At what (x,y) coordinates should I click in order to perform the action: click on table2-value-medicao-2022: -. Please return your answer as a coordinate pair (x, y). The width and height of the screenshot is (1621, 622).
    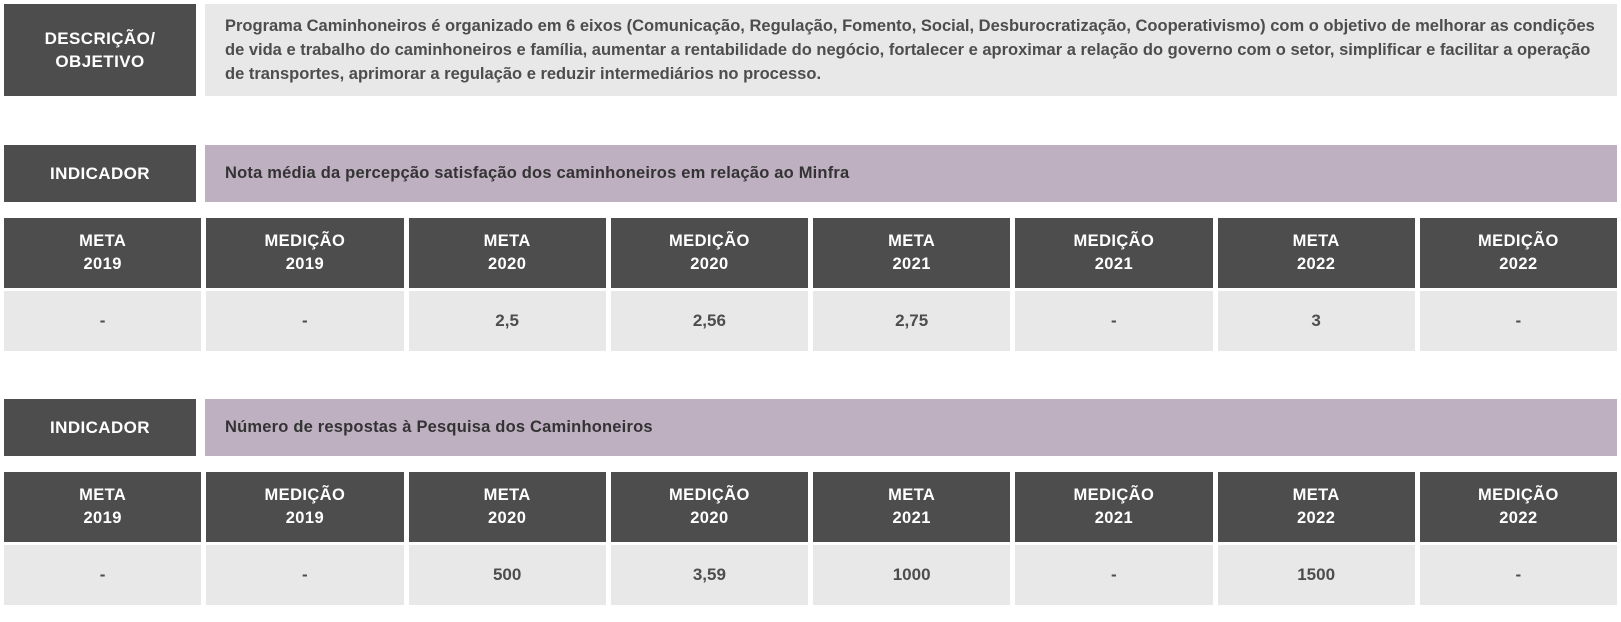
    Looking at the image, I should click on (1518, 575).